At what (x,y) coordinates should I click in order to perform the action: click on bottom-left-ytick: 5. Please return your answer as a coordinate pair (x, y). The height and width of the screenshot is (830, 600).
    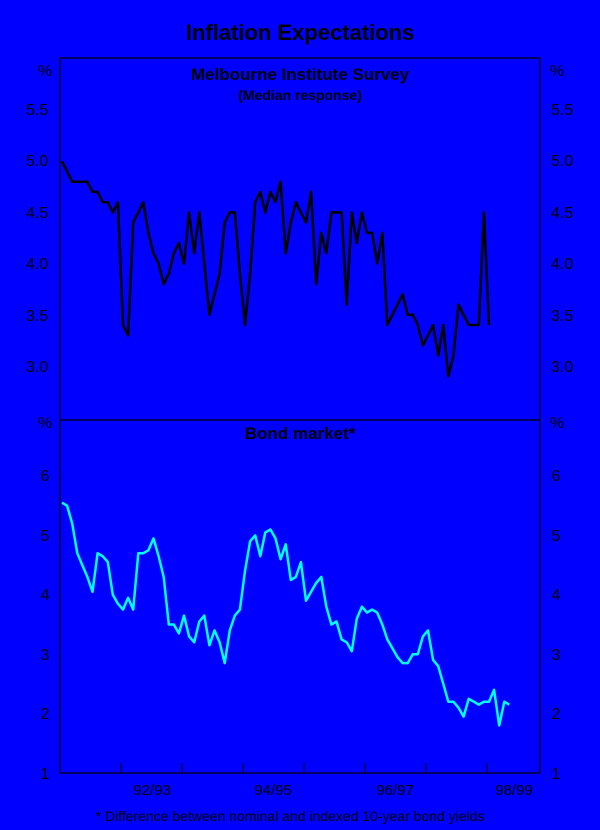
    Looking at the image, I should click on (45, 536).